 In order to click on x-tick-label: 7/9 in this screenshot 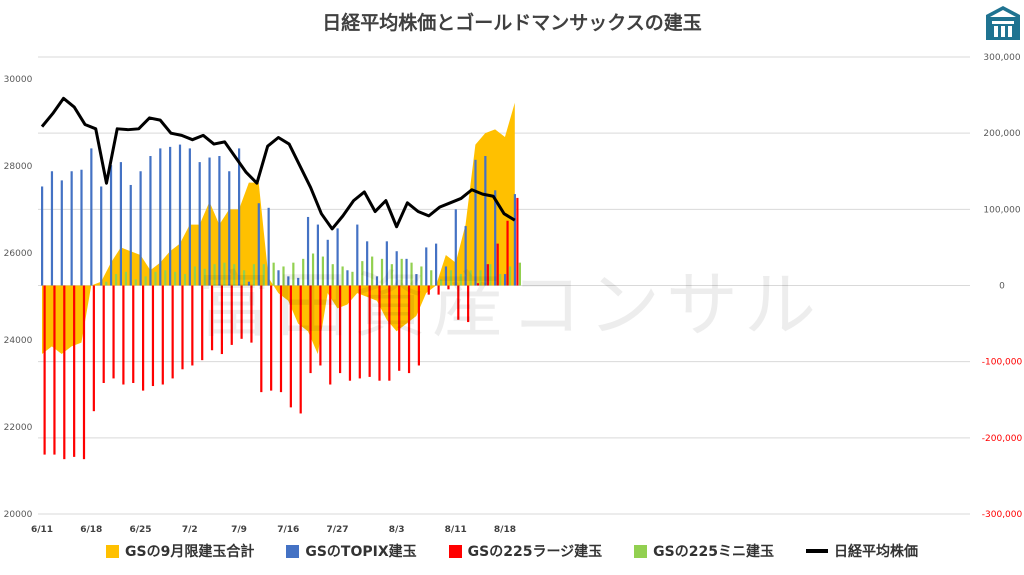, I will do `click(239, 530)`.